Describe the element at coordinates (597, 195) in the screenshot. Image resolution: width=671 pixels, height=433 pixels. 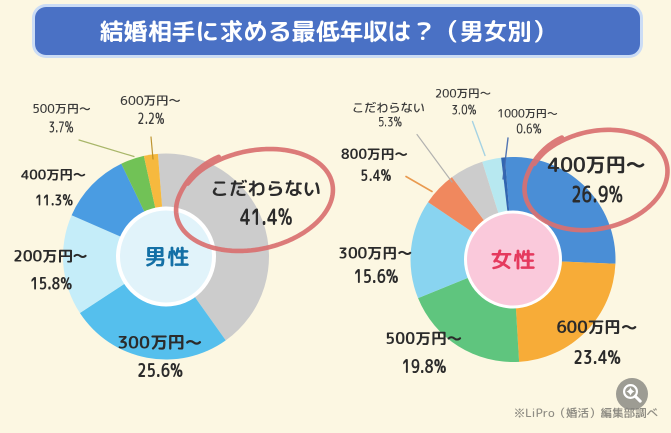
I see `slice-value: 26.9%` at that location.